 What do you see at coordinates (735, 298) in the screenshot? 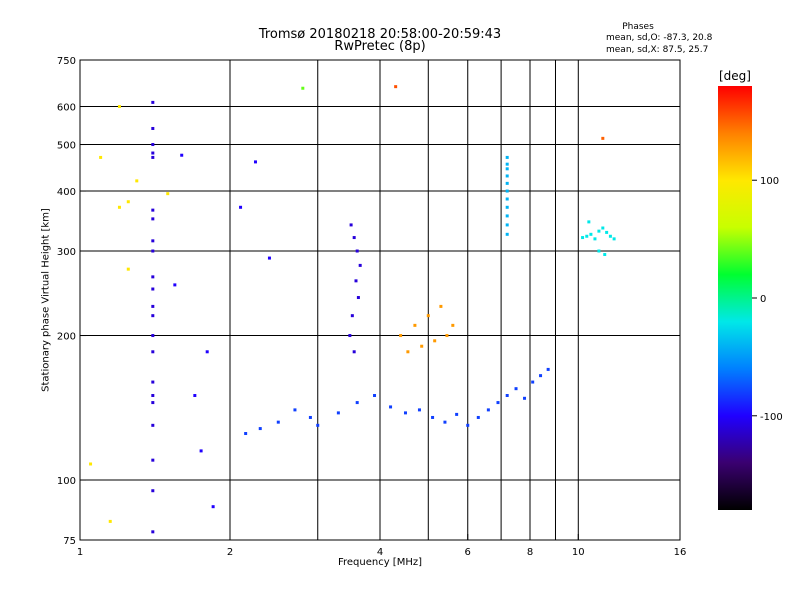
I see `colorbar` at bounding box center [735, 298].